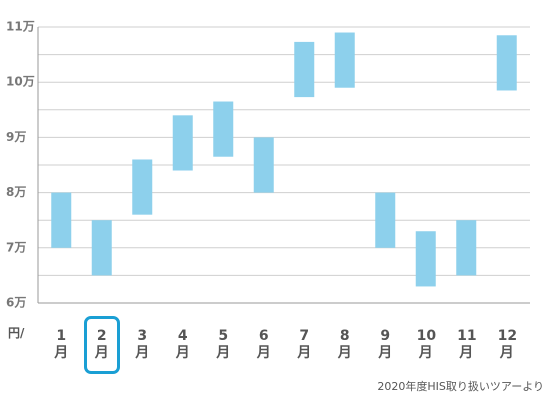  Describe the element at coordinates (20, 82) in the screenshot. I see `y-tick-label: 10万` at that location.